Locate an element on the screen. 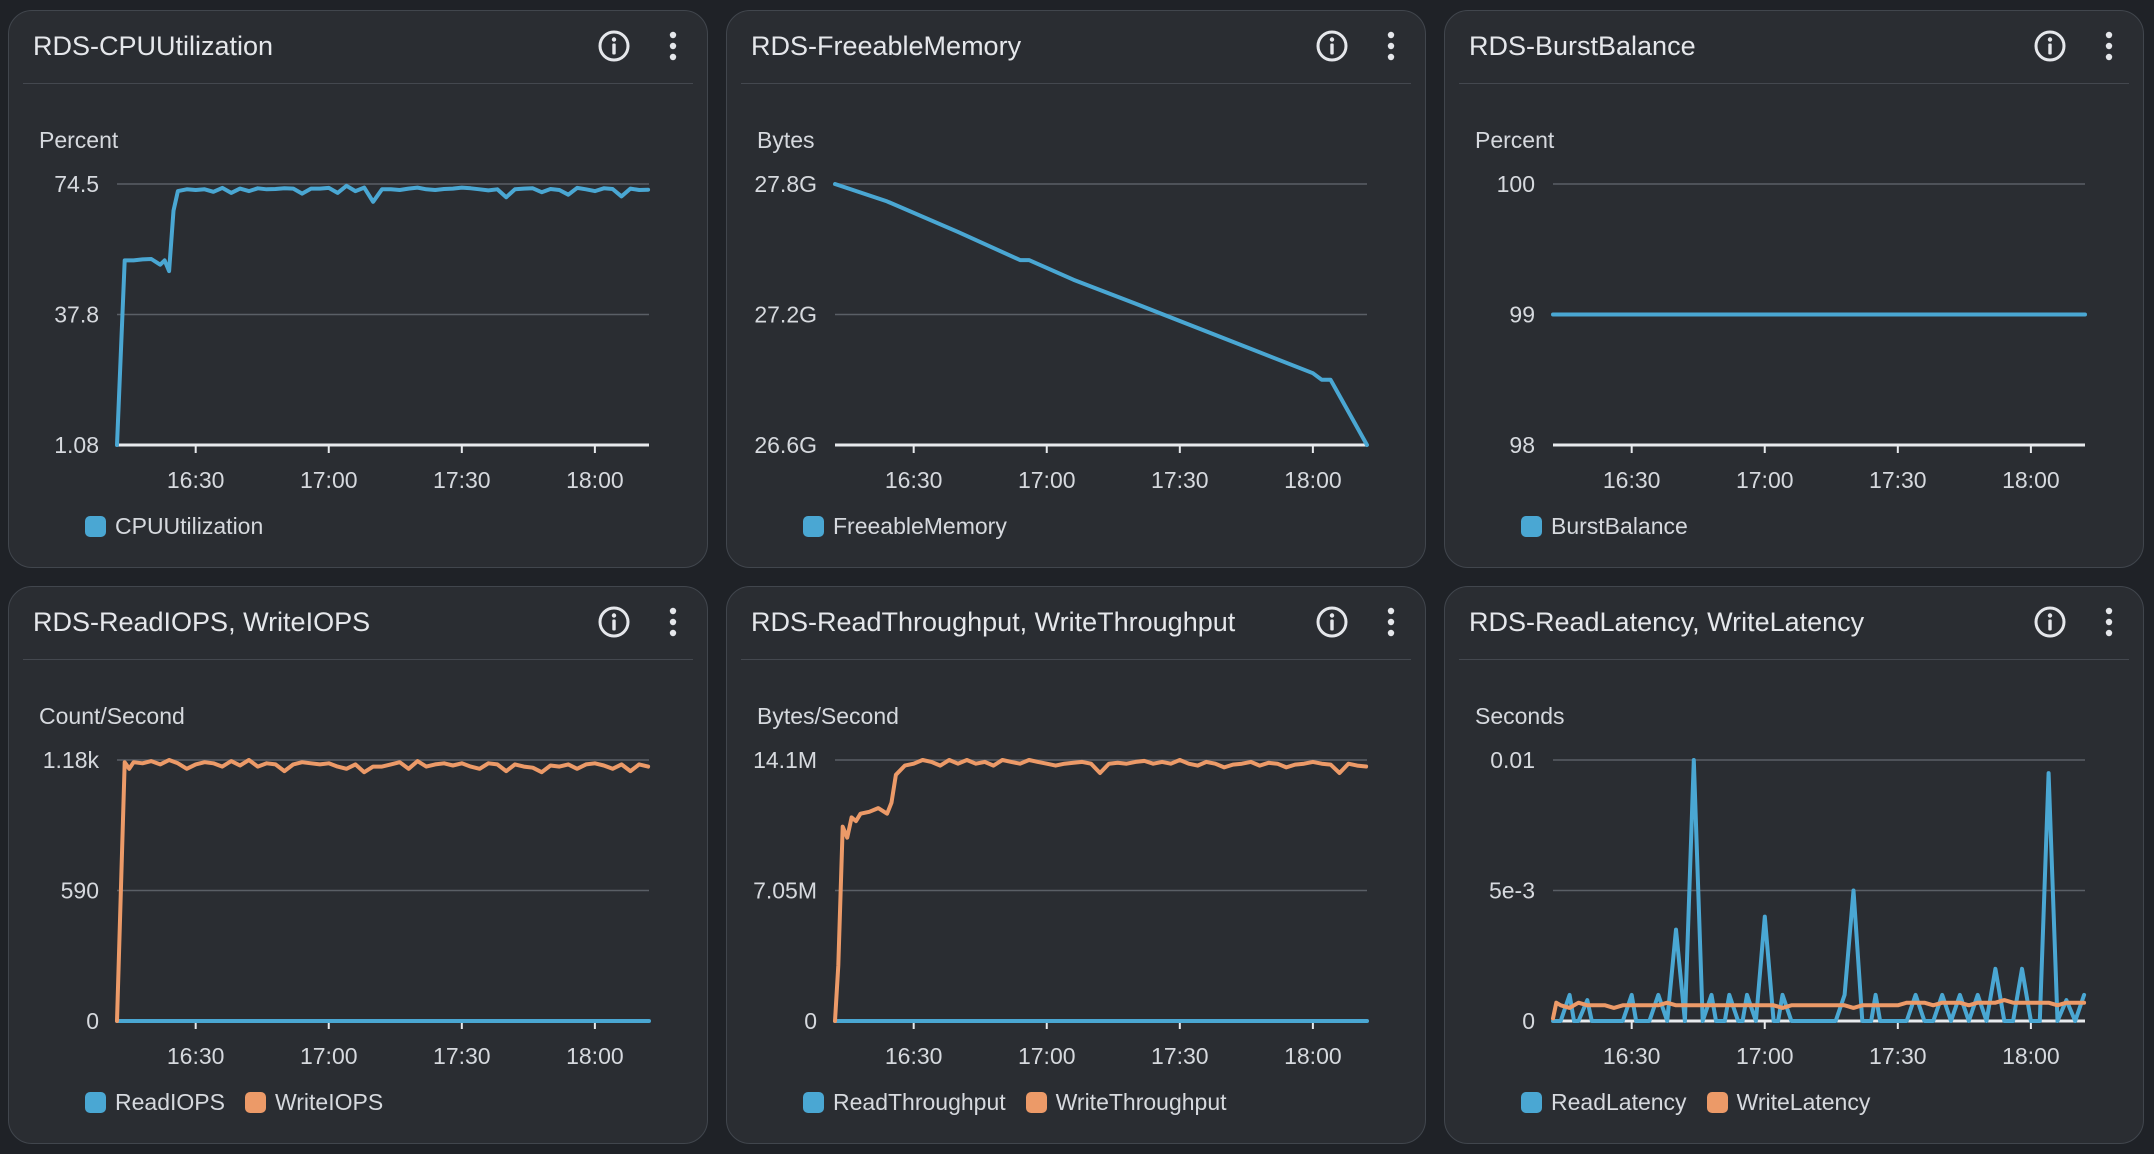 This screenshot has height=1154, width=2154. legend-label: ReadLatency is located at coordinates (1619, 1102).